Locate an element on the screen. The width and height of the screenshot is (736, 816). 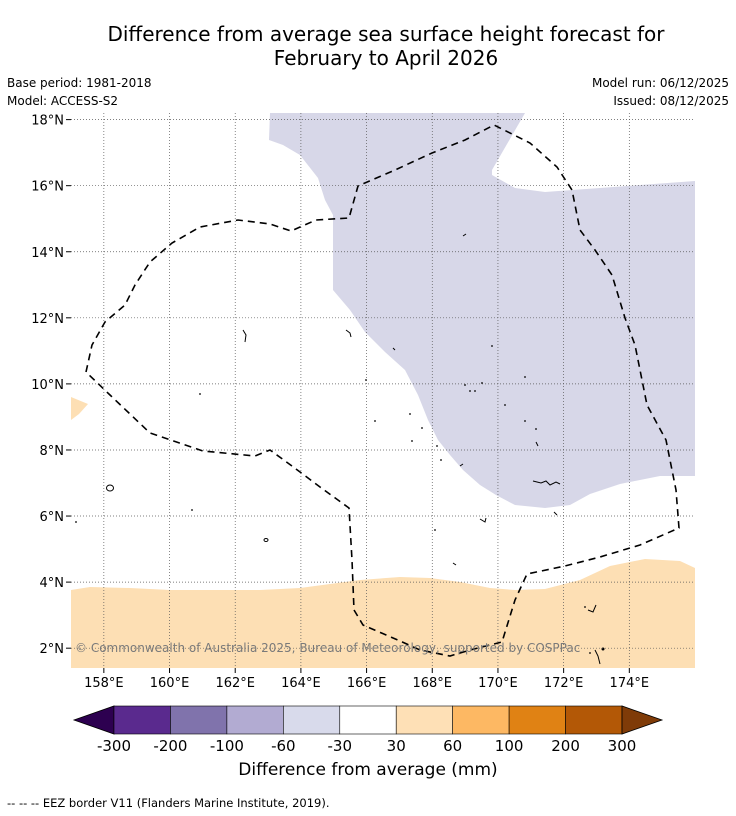
lat-tick-label: 14°N is located at coordinates (47, 253).